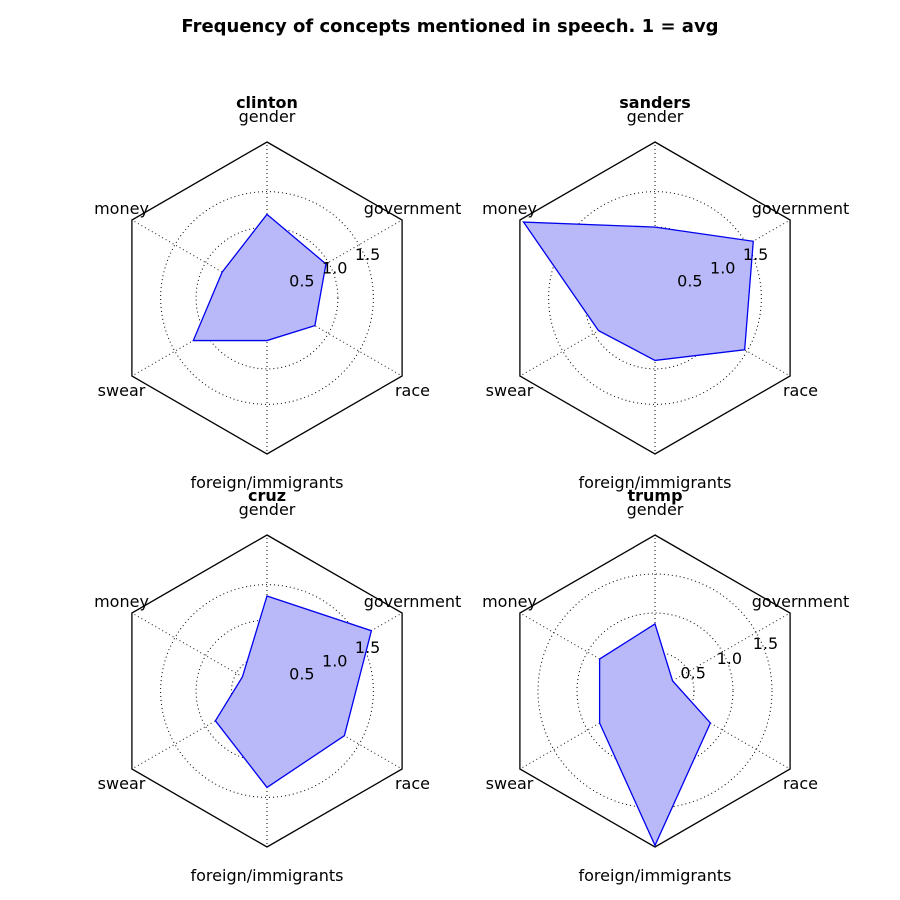  Describe the element at coordinates (267, 495) in the screenshot. I see `panel-title: cruz` at that location.